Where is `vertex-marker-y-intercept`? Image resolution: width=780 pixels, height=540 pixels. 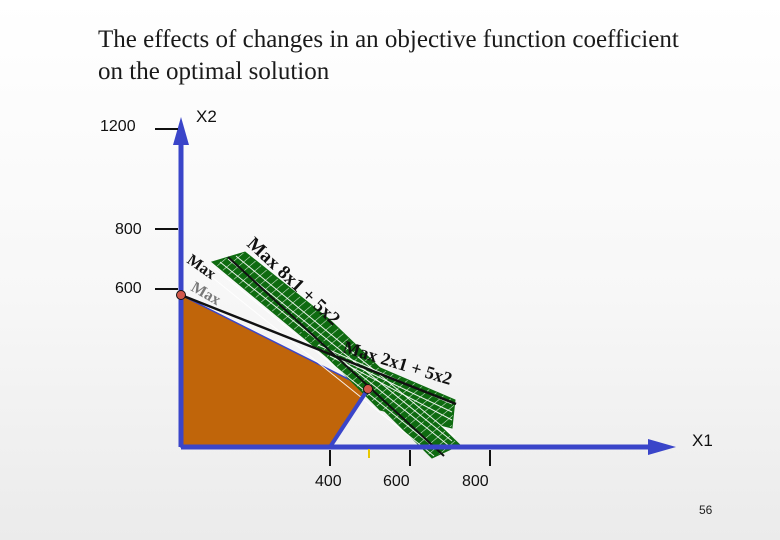 vertex-marker-y-intercept is located at coordinates (181, 295).